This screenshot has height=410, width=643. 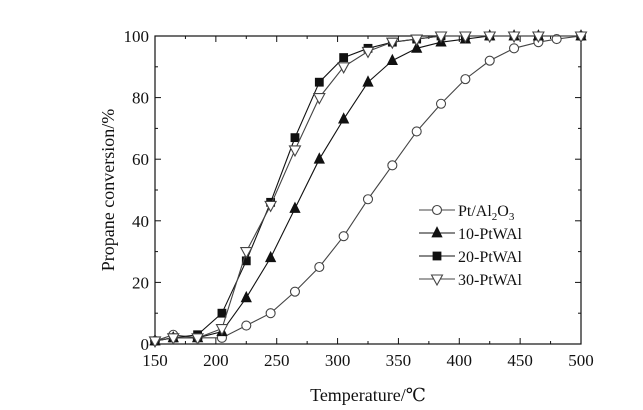 What do you see at coordinates (520, 360) in the screenshot?
I see `x-tick-label: 450` at bounding box center [520, 360].